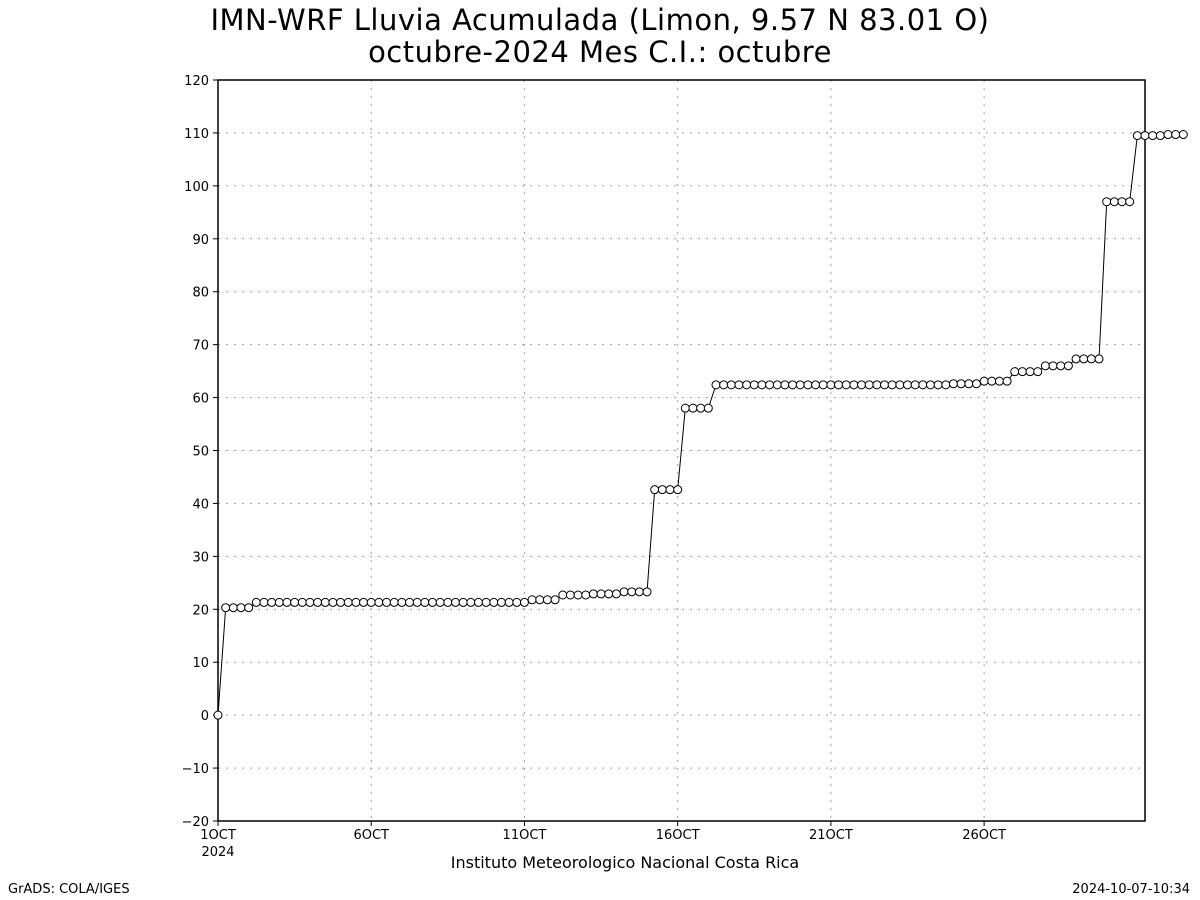  I want to click on y-tick-label: 40, so click(200, 504).